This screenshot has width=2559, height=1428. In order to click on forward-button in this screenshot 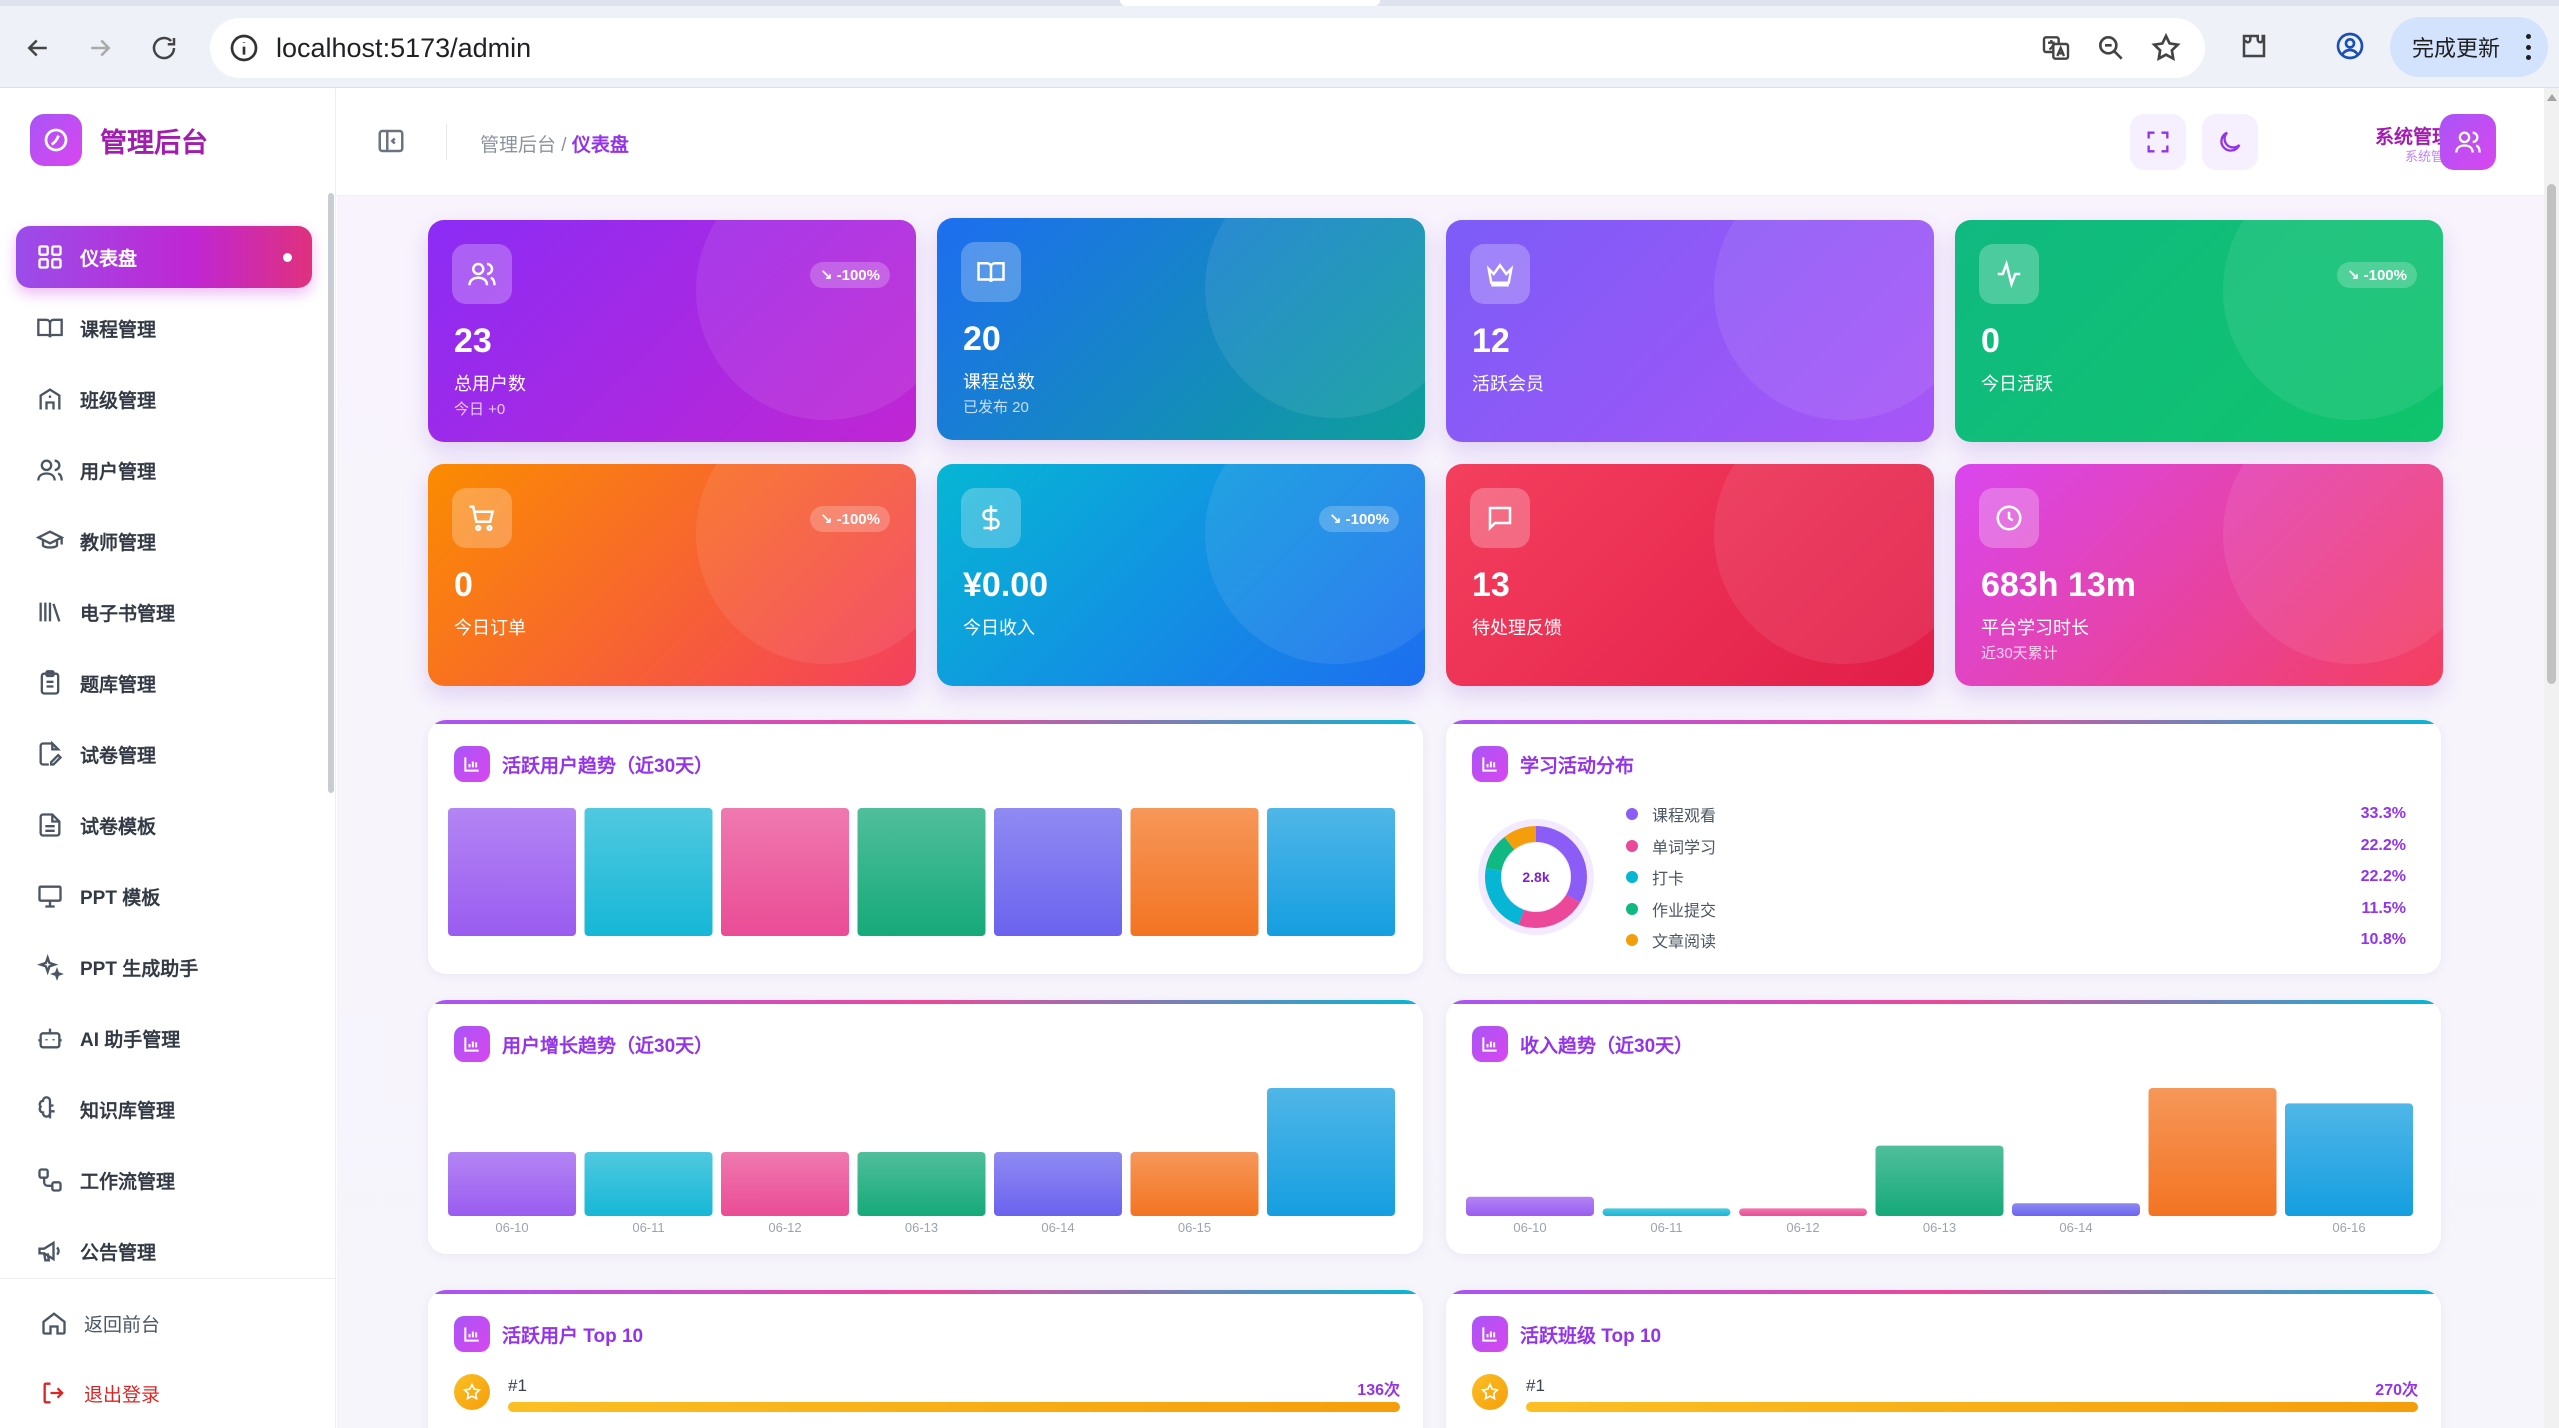, I will do `click(100, 48)`.